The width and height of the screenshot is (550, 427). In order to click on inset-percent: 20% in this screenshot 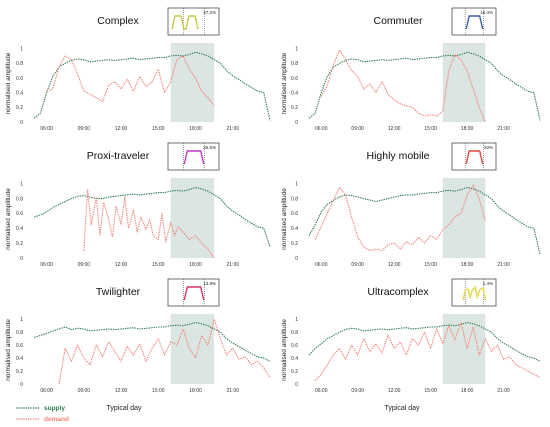, I will do `click(488, 147)`.